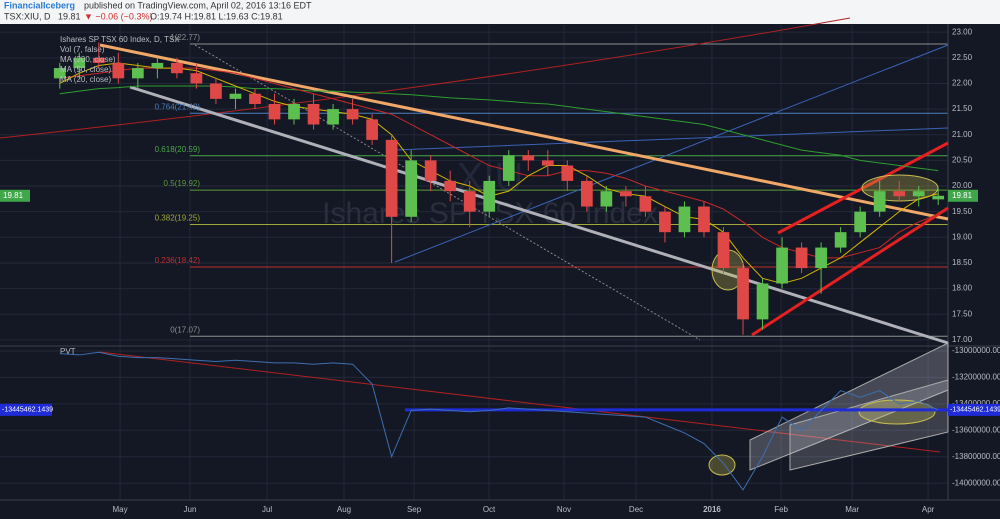 The image size is (1000, 519). I want to click on fib-label: 1(22.77), so click(185, 37).